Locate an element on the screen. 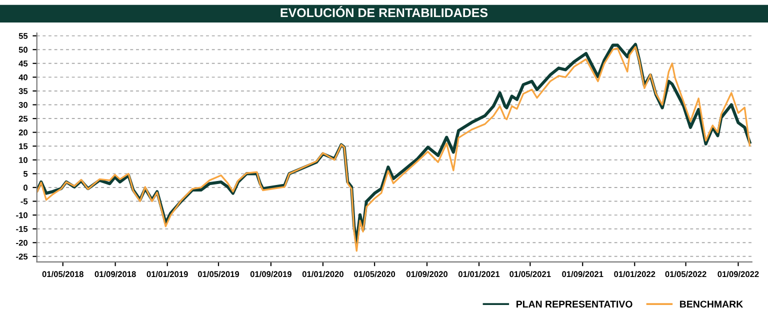  y-tick-label: -15 is located at coordinates (22, 229).